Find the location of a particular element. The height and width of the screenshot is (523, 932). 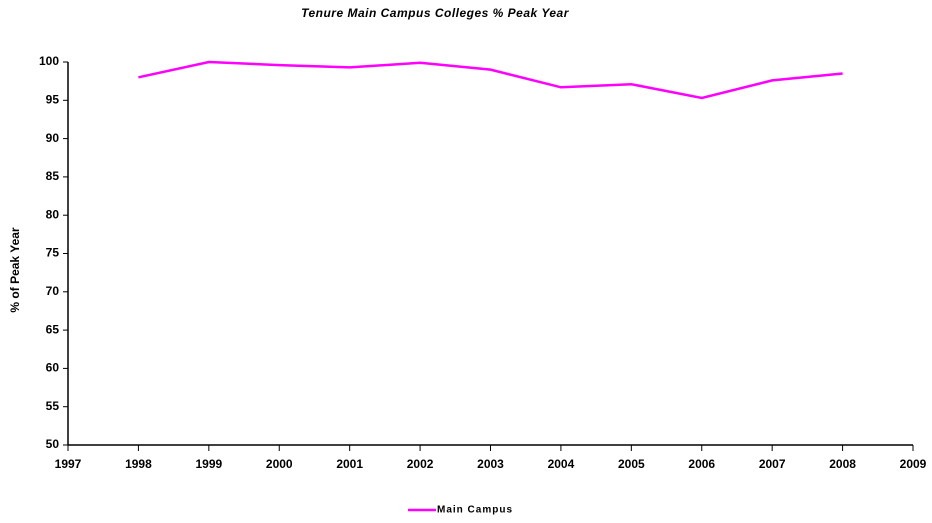

x-tick-label: 2007 is located at coordinates (772, 464).